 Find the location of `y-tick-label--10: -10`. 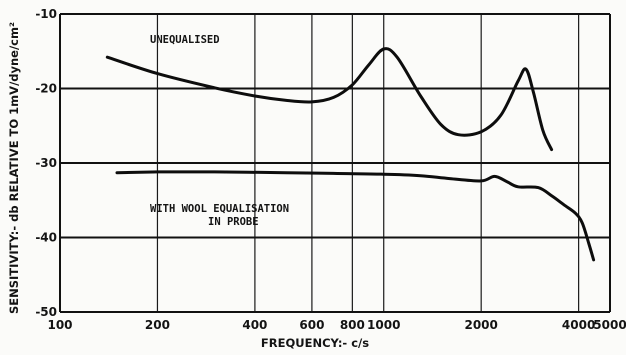

y-tick-label--10: -10 is located at coordinates (46, 14).